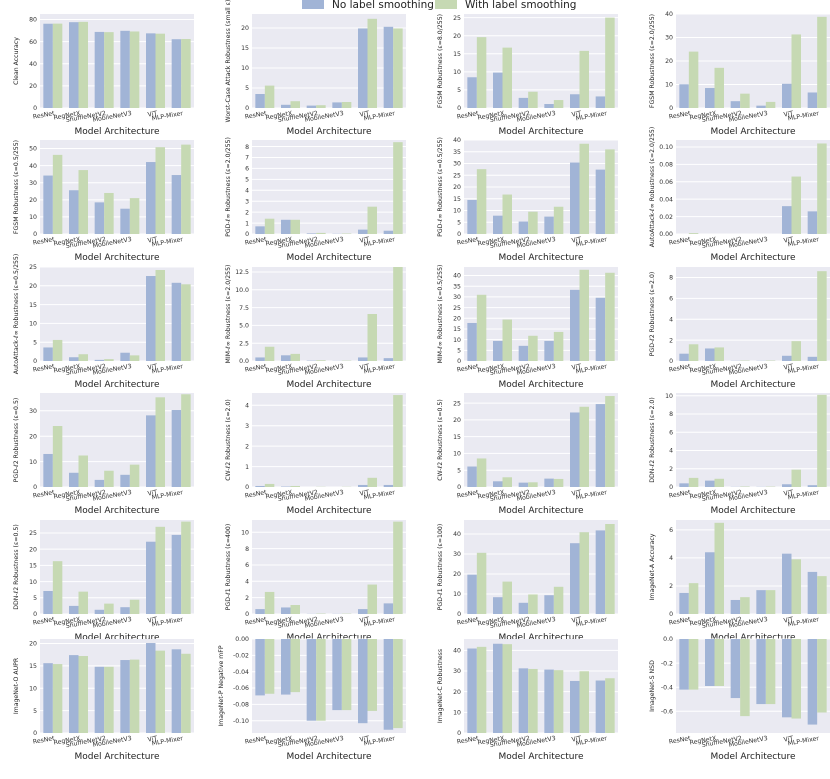 The image size is (830, 779). What do you see at coordinates (109, 213) in the screenshot?
I see `panel-5-bar-s1-shufflenetv2` at bounding box center [109, 213].